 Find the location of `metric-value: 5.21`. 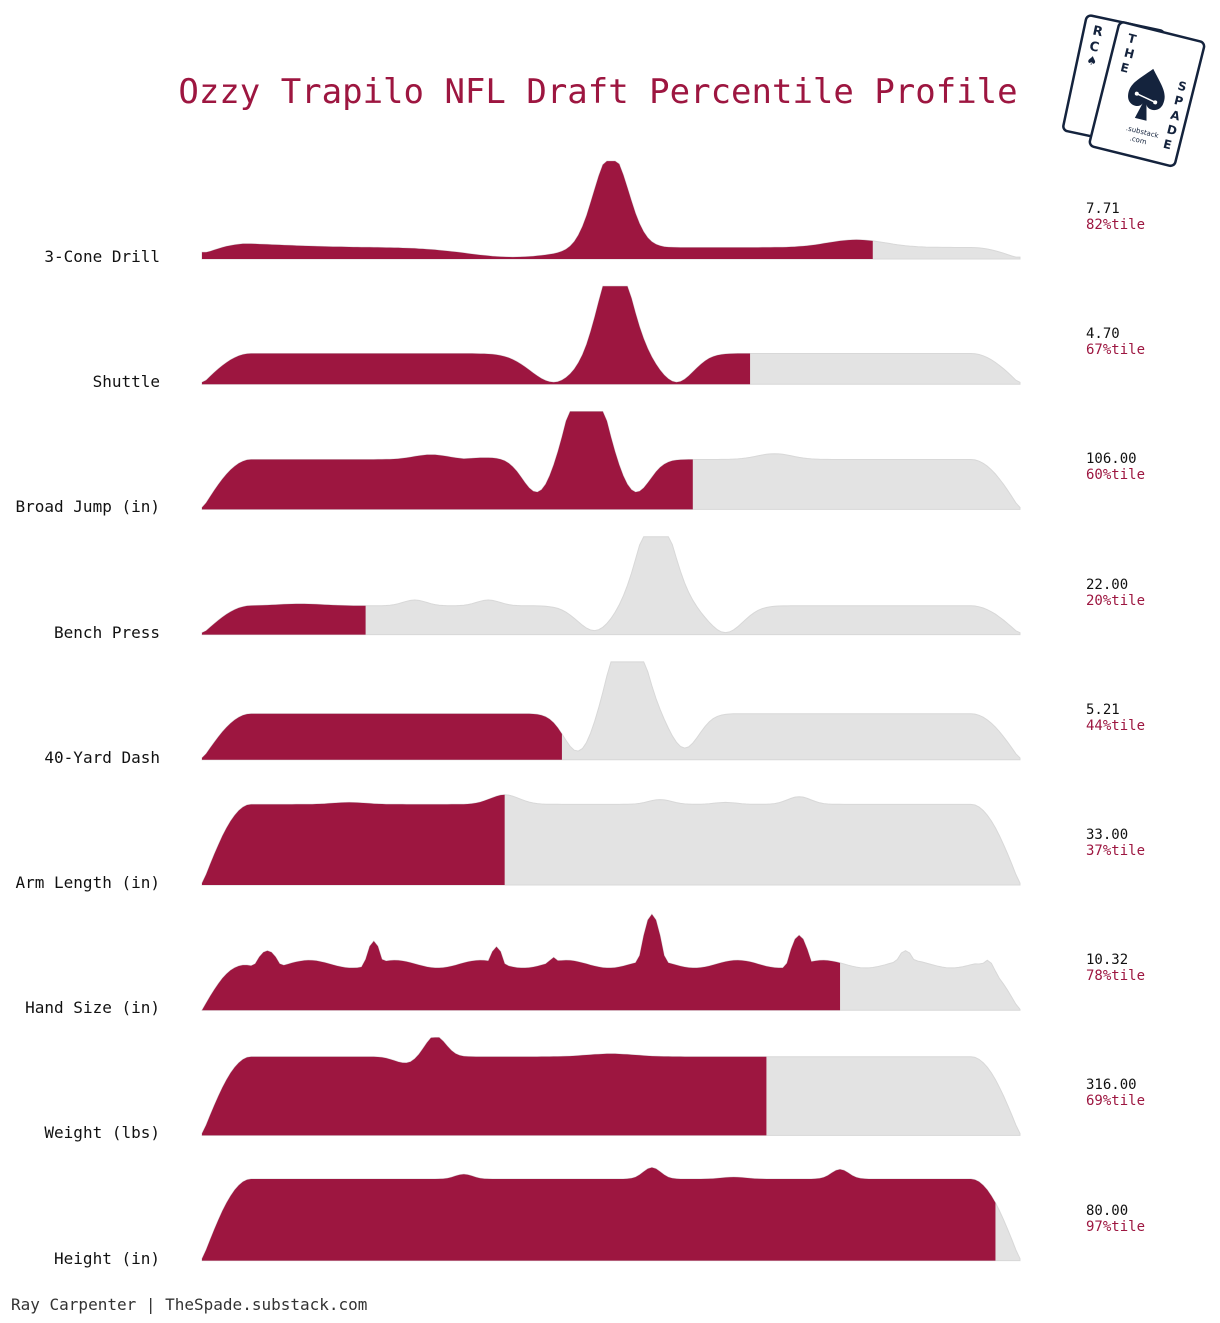

metric-value: 5.21 is located at coordinates (1103, 709).